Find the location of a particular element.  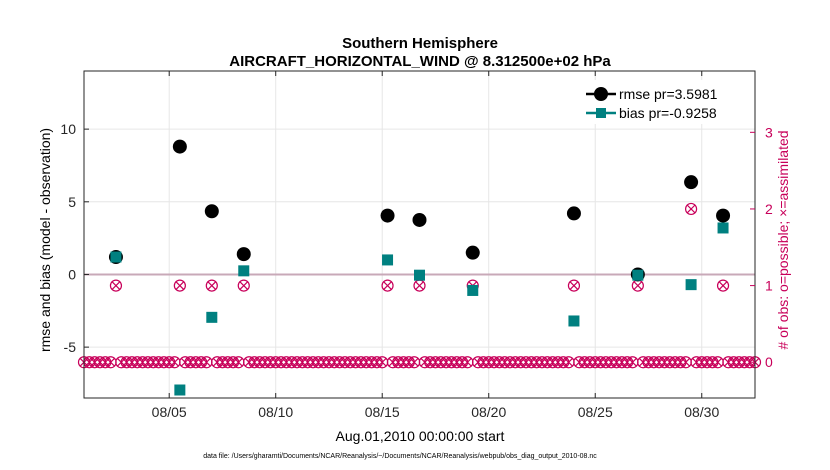

x-tick-label: 08/20 is located at coordinates (488, 412).